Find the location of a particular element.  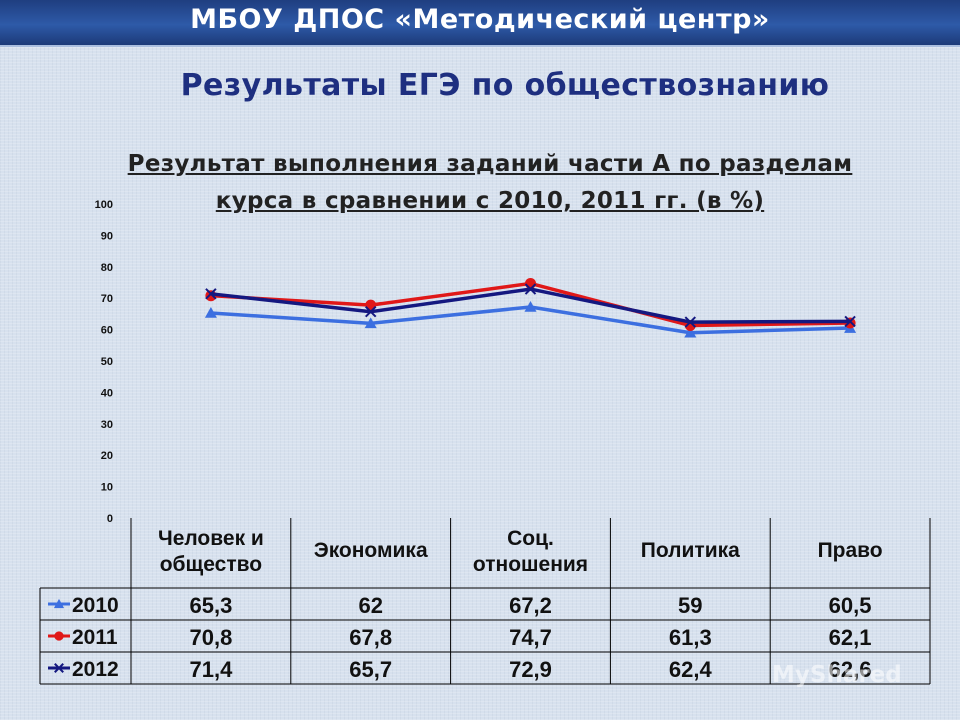

watermark-logo: MyShared is located at coordinates (837, 675).